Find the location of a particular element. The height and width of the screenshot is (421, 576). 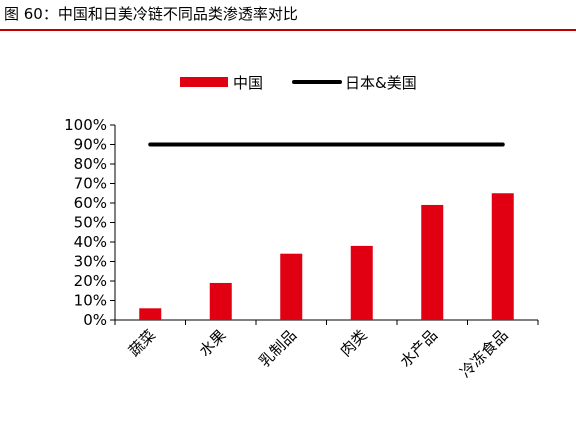

y-tick-label: 90% is located at coordinates (90, 145).